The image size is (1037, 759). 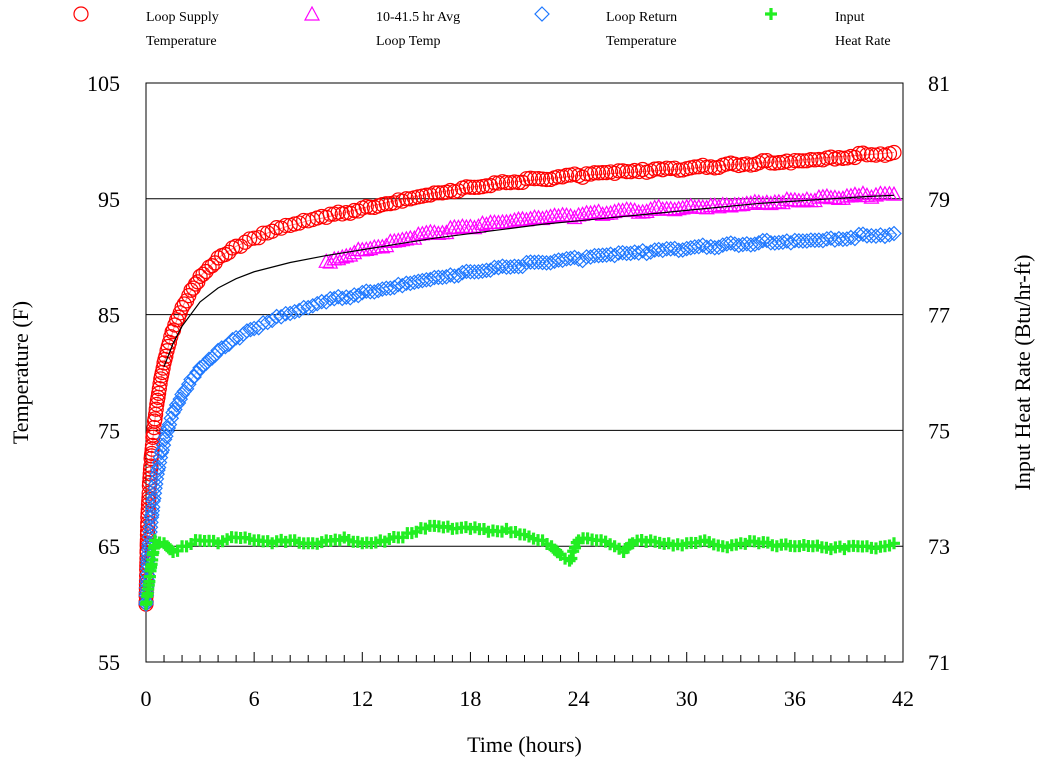 What do you see at coordinates (362, 698) in the screenshot?
I see `x-tick-label: 12` at bounding box center [362, 698].